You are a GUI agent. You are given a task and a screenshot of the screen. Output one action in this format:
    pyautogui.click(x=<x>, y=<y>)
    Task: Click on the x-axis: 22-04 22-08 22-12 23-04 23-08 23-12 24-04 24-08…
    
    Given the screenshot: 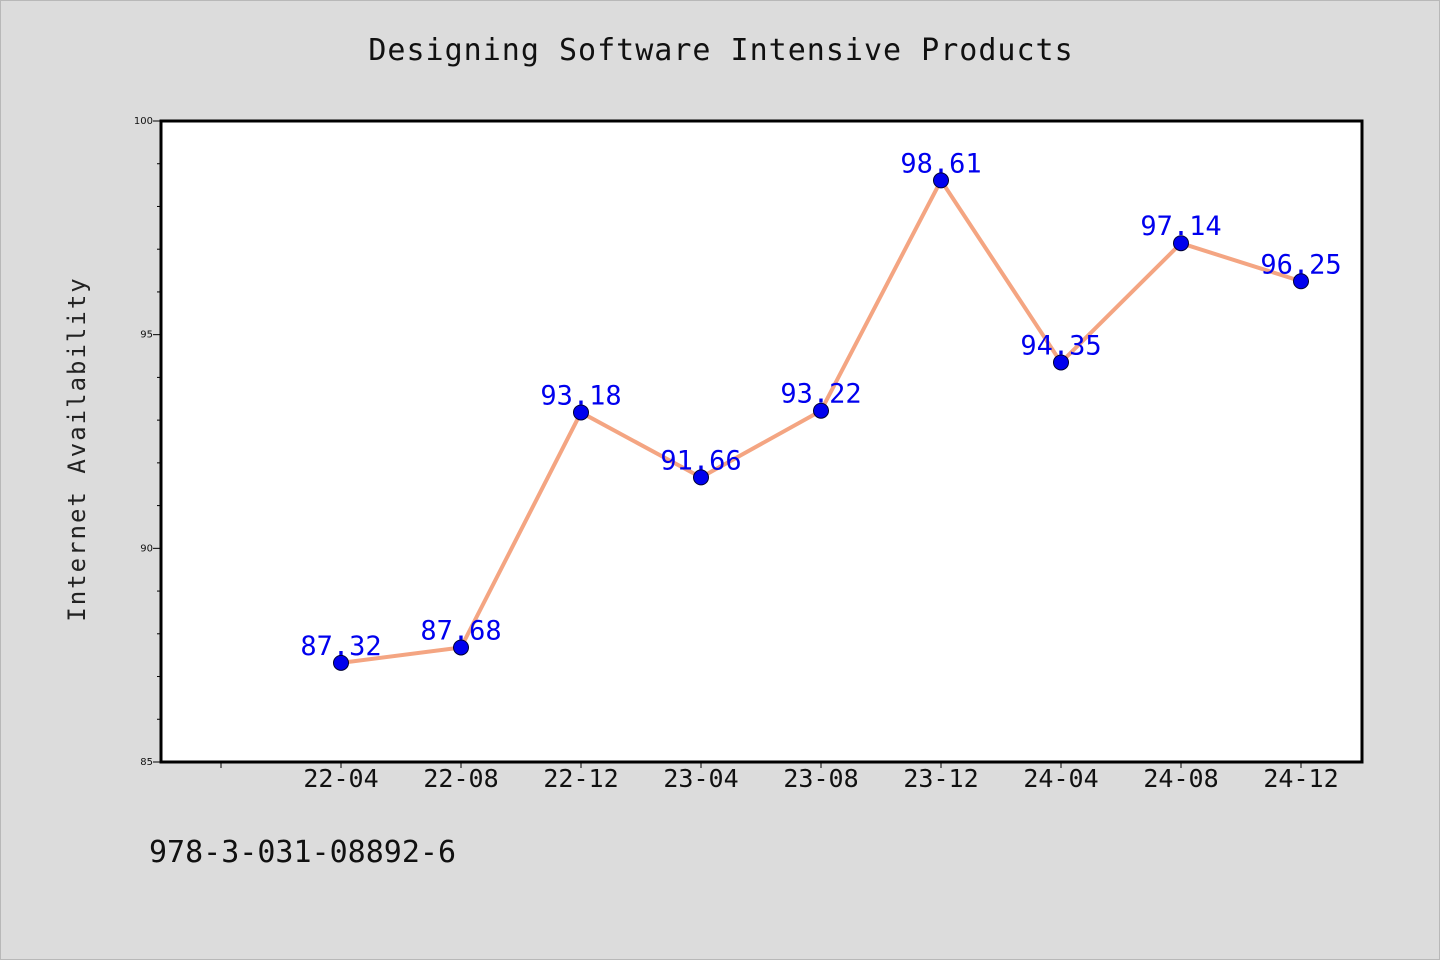 What is the action you would take?
    pyautogui.click(x=779, y=777)
    